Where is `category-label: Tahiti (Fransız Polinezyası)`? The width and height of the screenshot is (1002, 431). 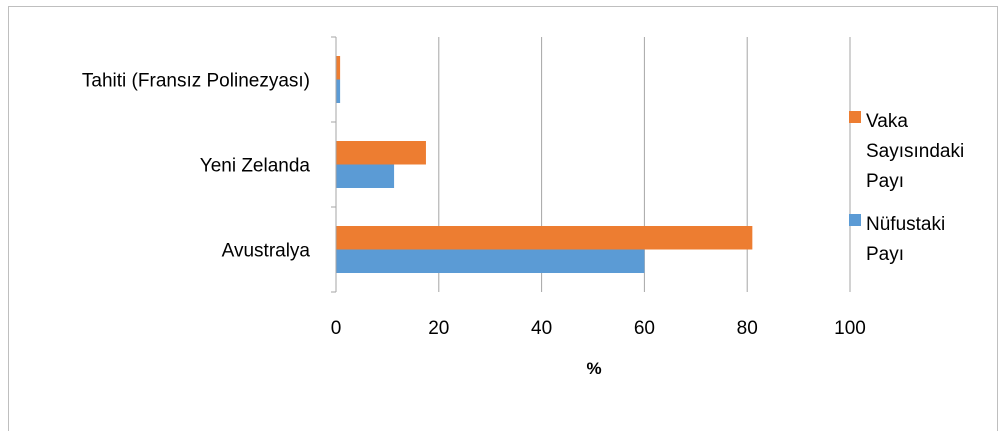
category-label: Tahiti (Fransız Polinezyası) is located at coordinates (196, 81).